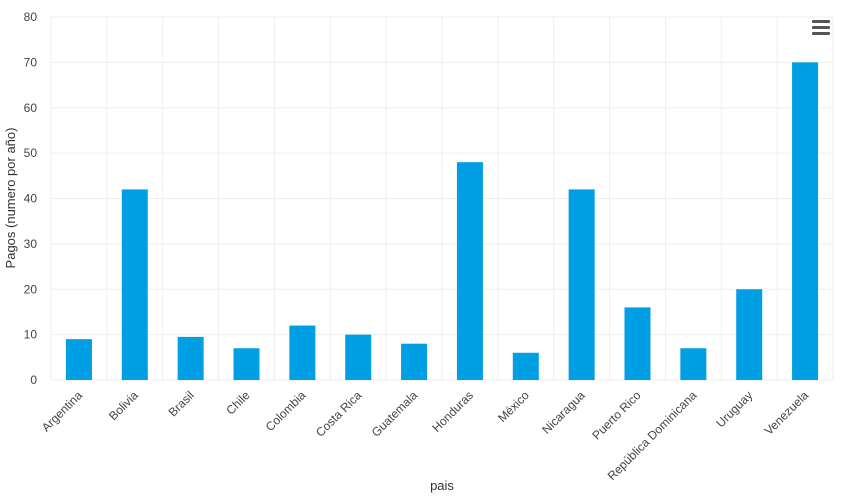 The height and width of the screenshot is (500, 842). What do you see at coordinates (181, 403) in the screenshot?
I see `x-tick-label: Brasil` at bounding box center [181, 403].